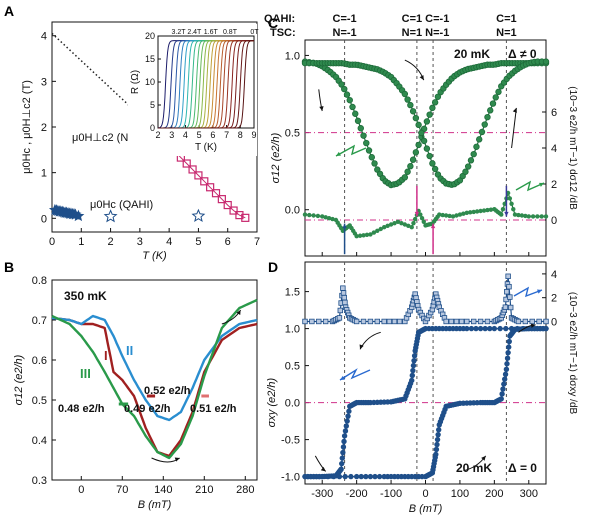 The width and height of the screenshot is (596, 520). What do you see at coordinates (85, 373) in the screenshot?
I see `panel-b-label-iii: III` at bounding box center [85, 373].